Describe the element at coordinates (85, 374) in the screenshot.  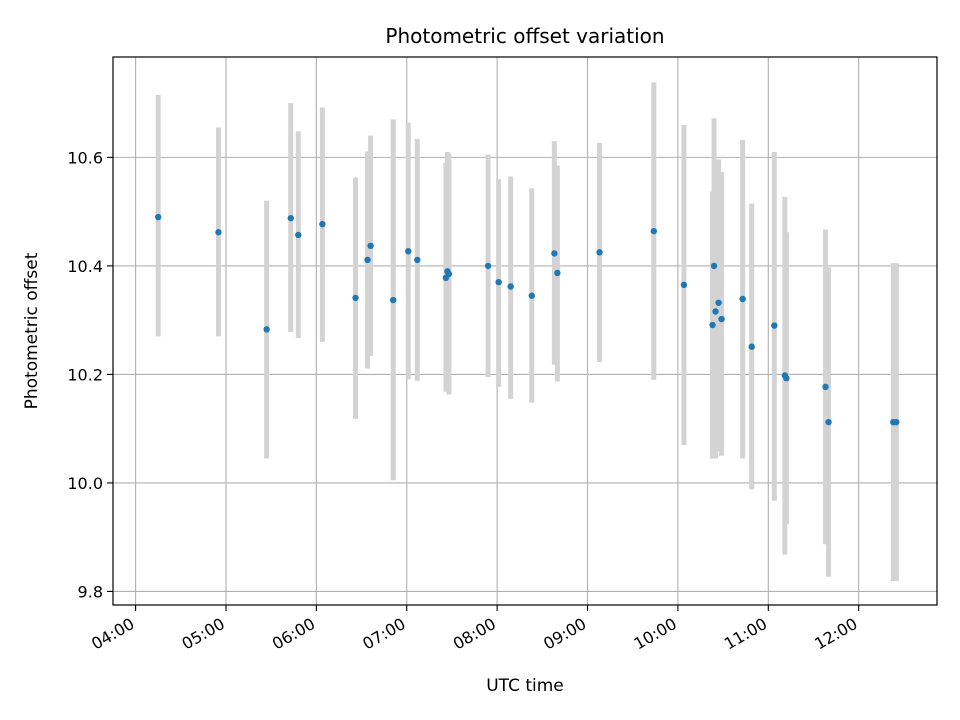
I see `y-tick-label: 10.2` at that location.